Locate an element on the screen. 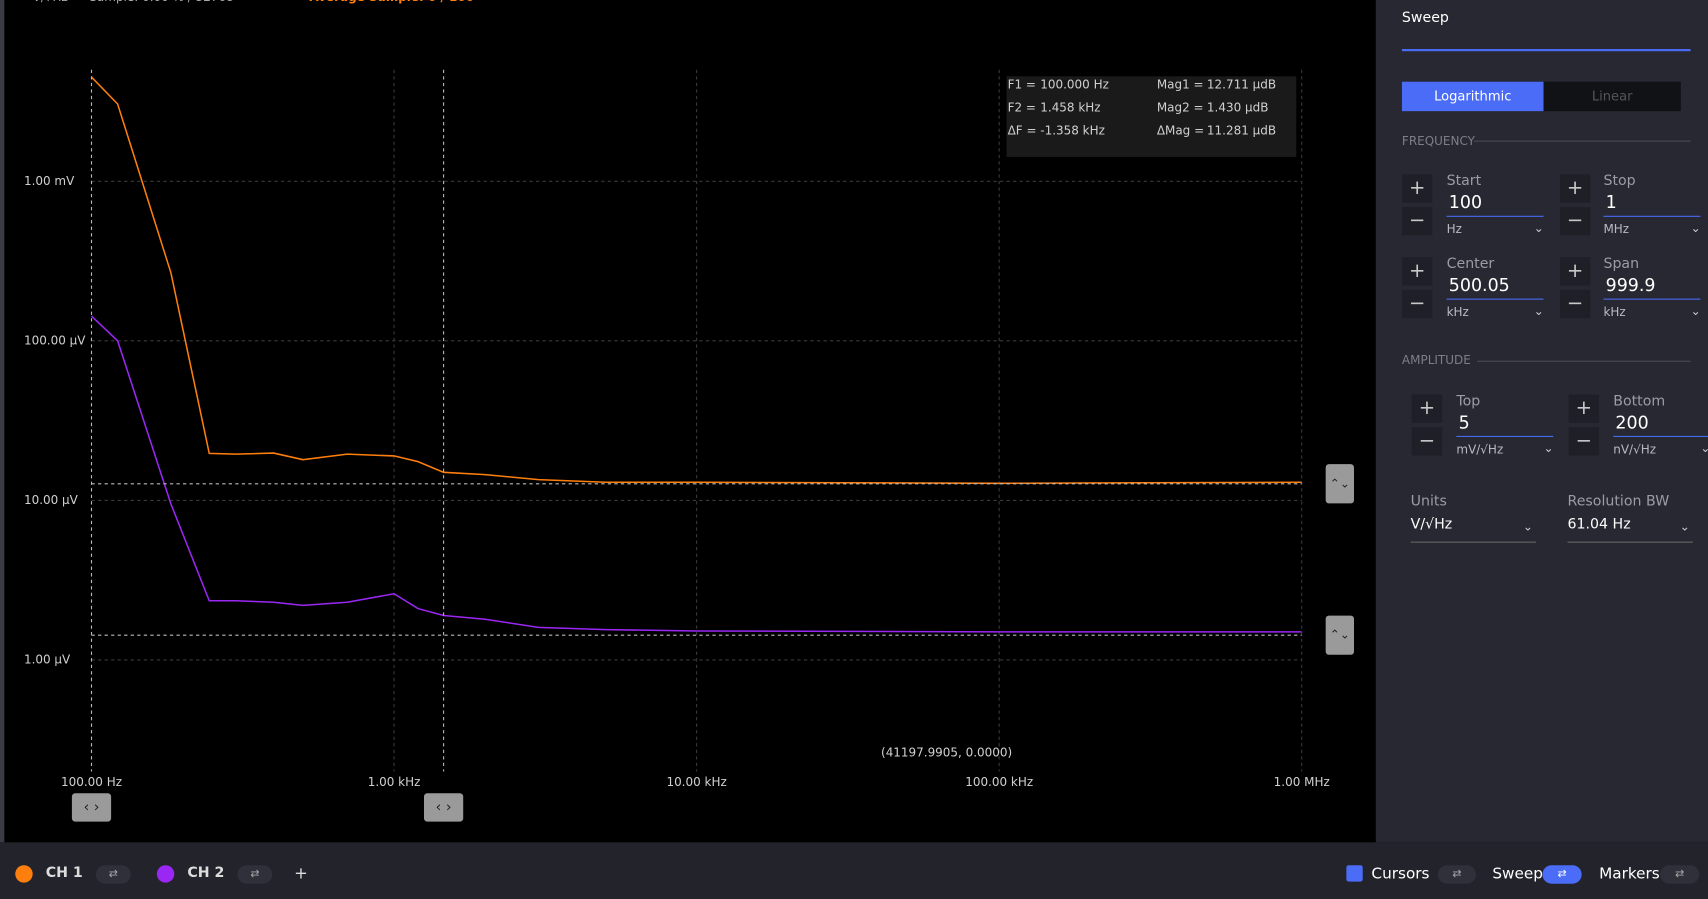 The height and width of the screenshot is (899, 1708). tool: Markers is located at coordinates (1629, 874).